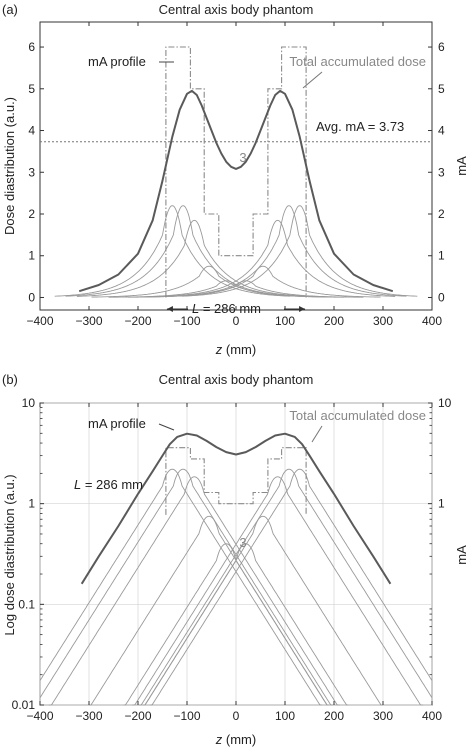  Describe the element at coordinates (445, 403) in the screenshot. I see `right-tick-label: 10` at that location.